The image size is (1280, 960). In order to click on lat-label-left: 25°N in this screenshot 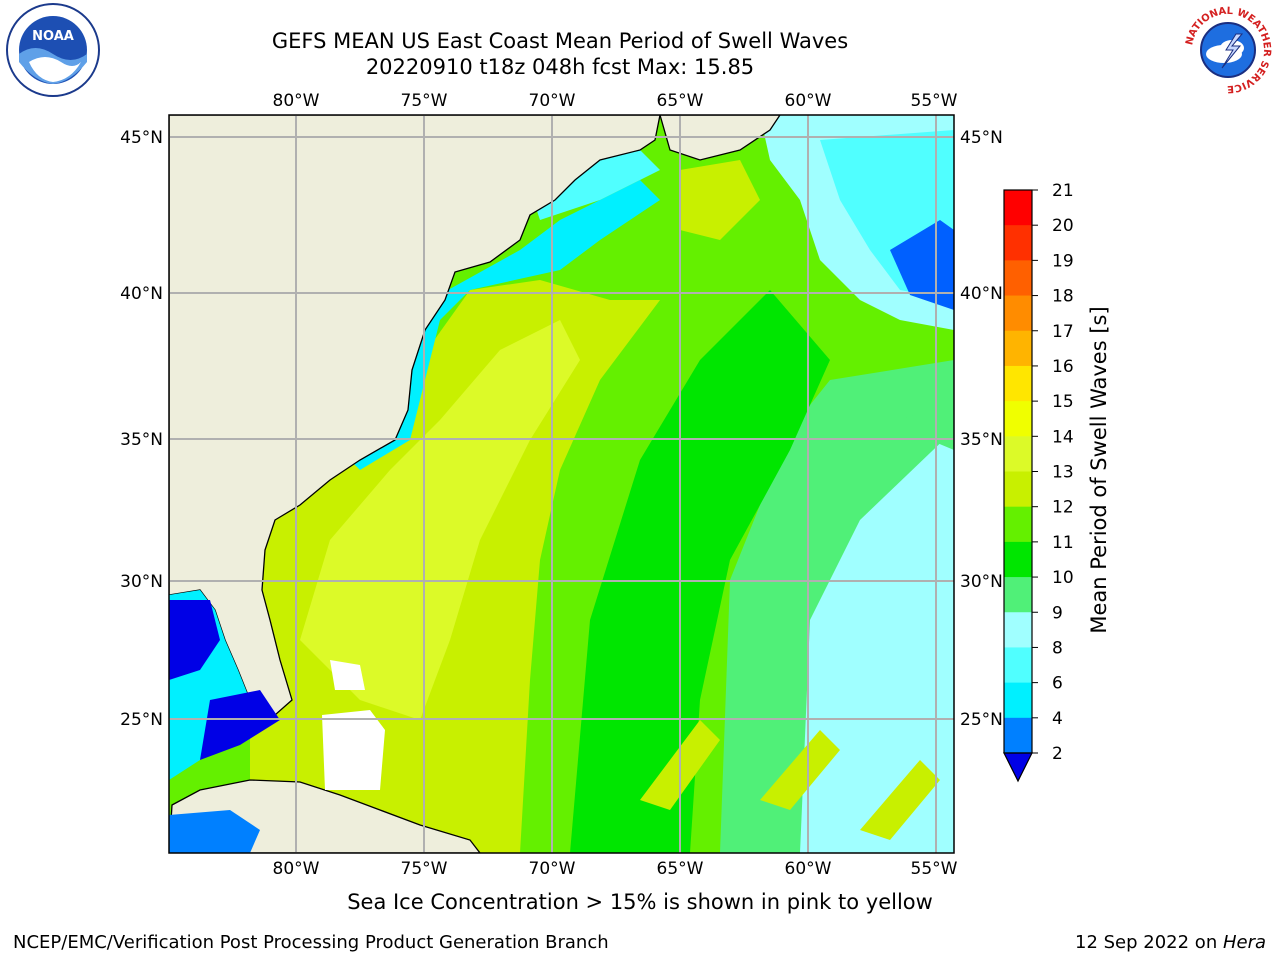, I will do `click(141, 720)`.